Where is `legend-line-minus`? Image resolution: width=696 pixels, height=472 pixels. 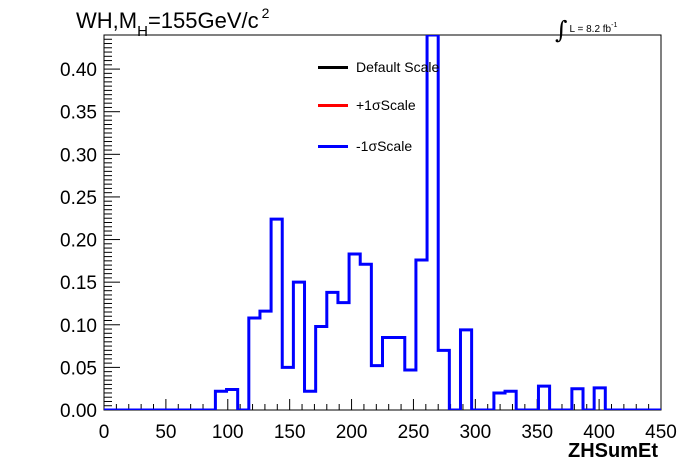
legend-line-minus is located at coordinates (333, 146).